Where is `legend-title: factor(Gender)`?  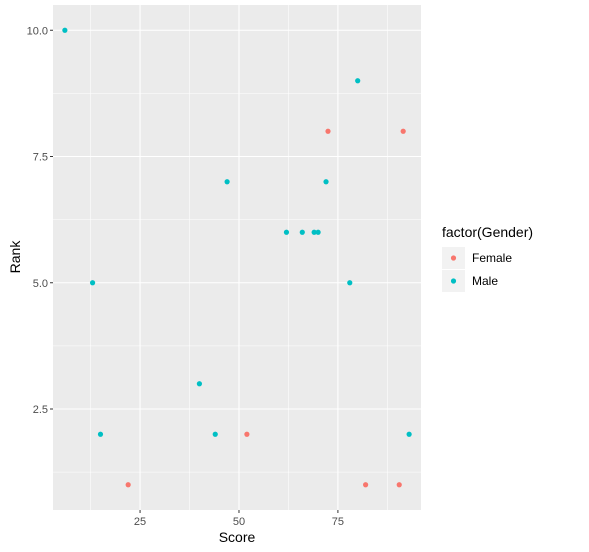 legend-title: factor(Gender) is located at coordinates (487, 232).